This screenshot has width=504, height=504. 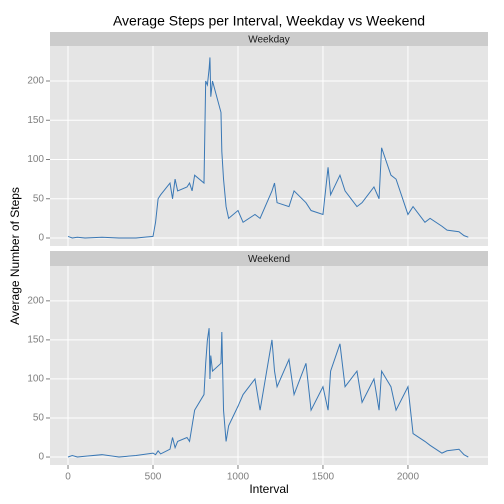 I want to click on y-axis-title: Average Number of Steps, so click(x=15, y=256).